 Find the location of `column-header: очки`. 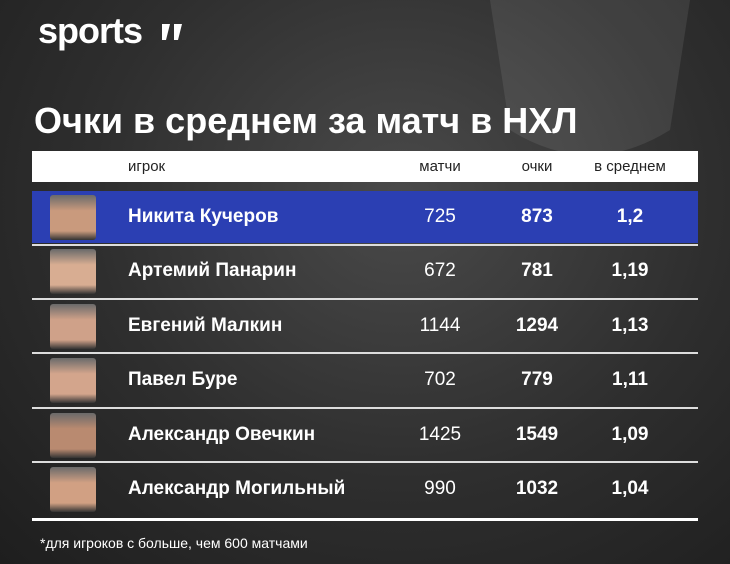

column-header: очки is located at coordinates (537, 166).